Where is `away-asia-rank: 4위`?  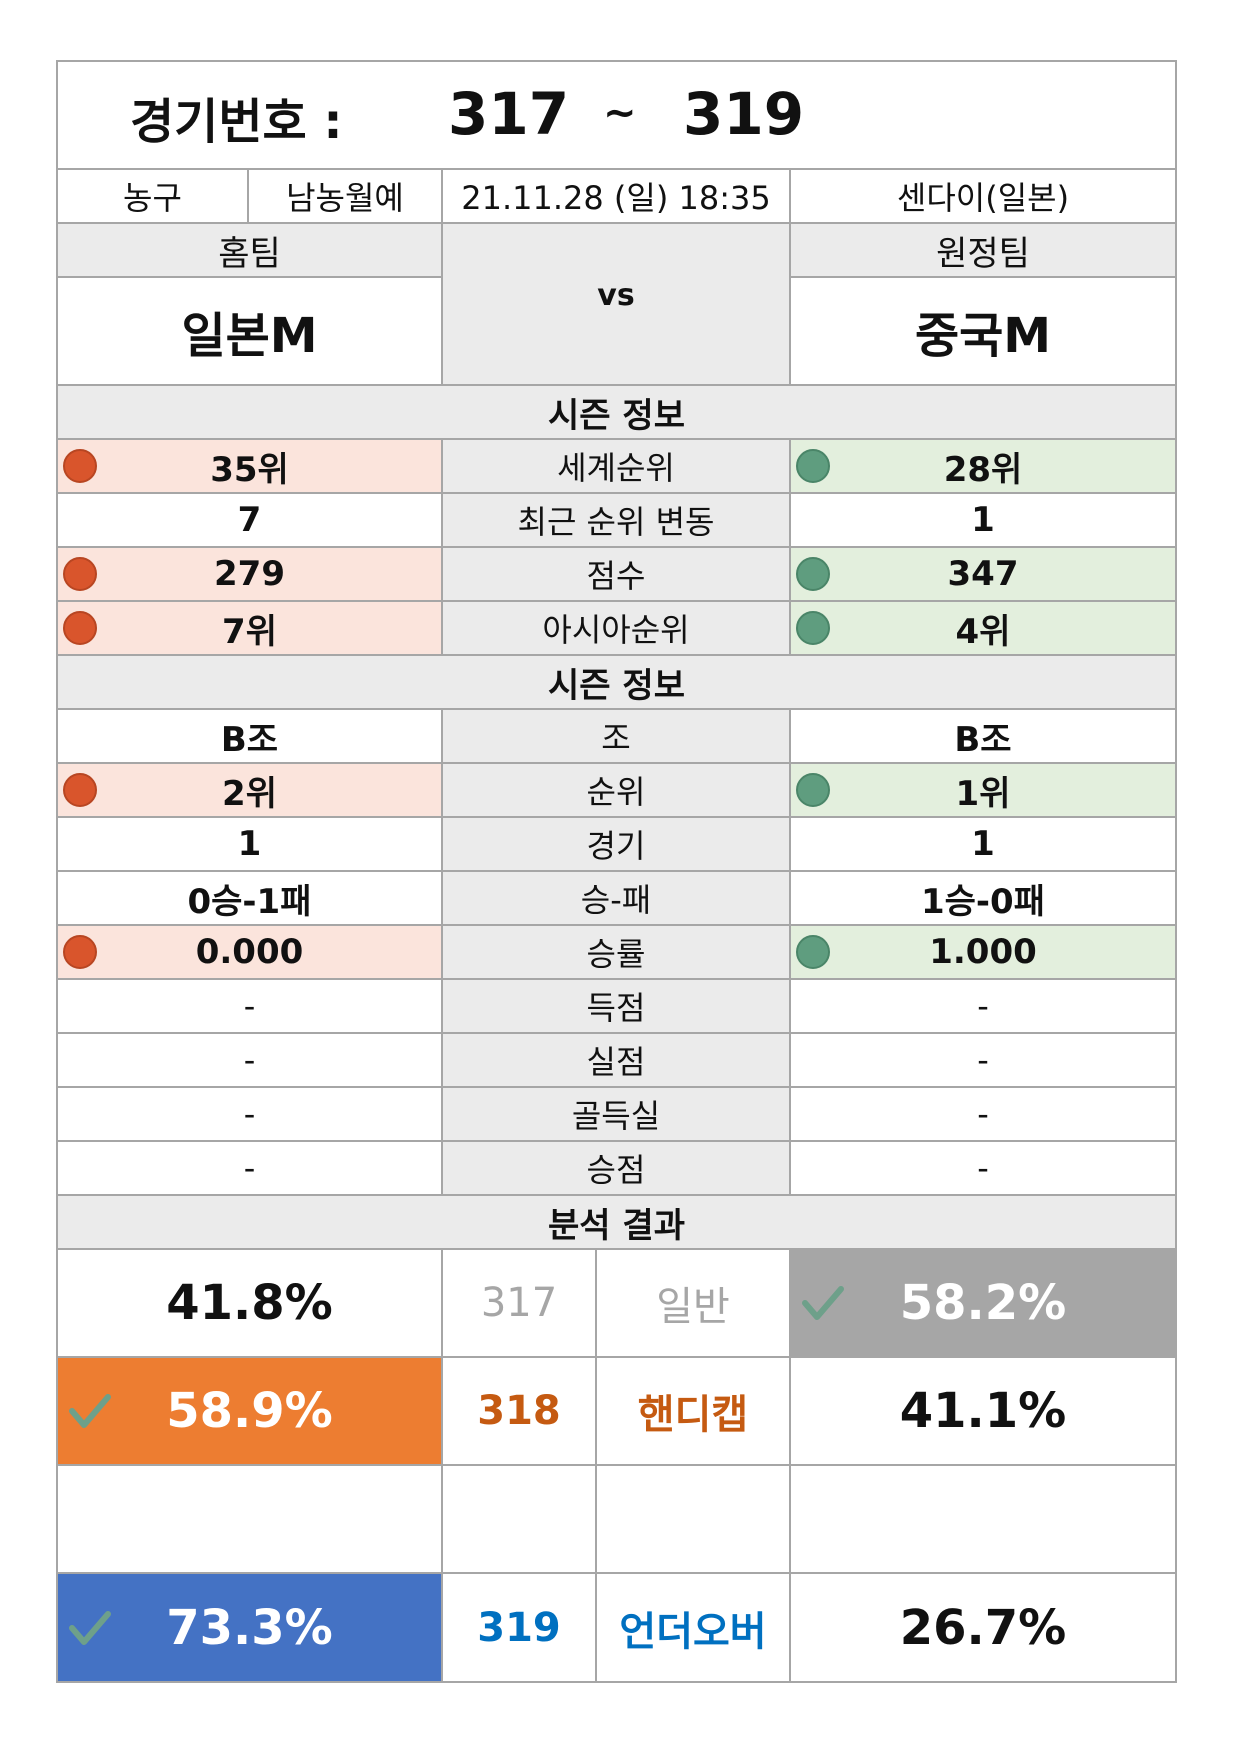
away-asia-rank: 4위 is located at coordinates (983, 629).